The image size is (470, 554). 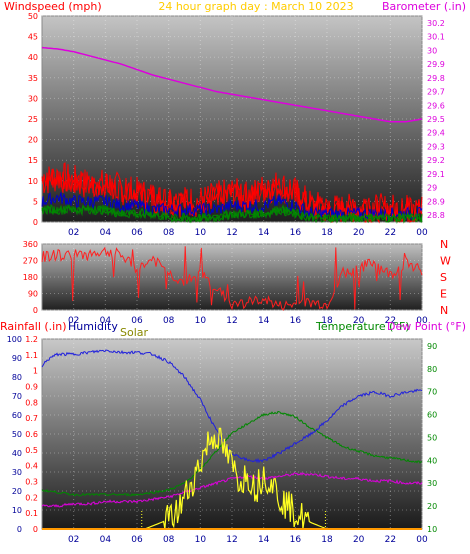 I want to click on temp-y-tick: 70, so click(x=432, y=392).